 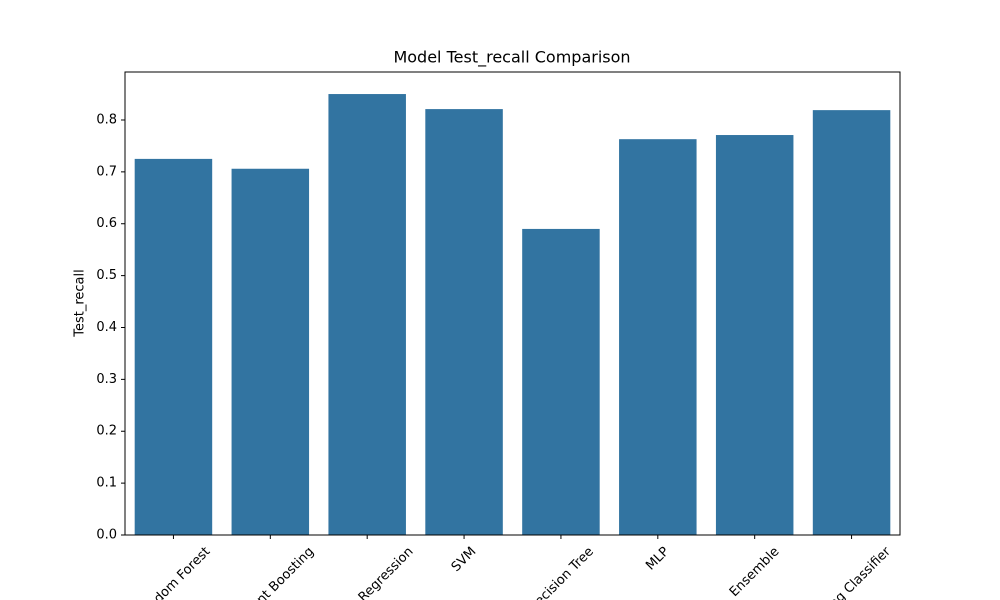 I want to click on y-tick-label: 0.4, so click(x=106, y=327).